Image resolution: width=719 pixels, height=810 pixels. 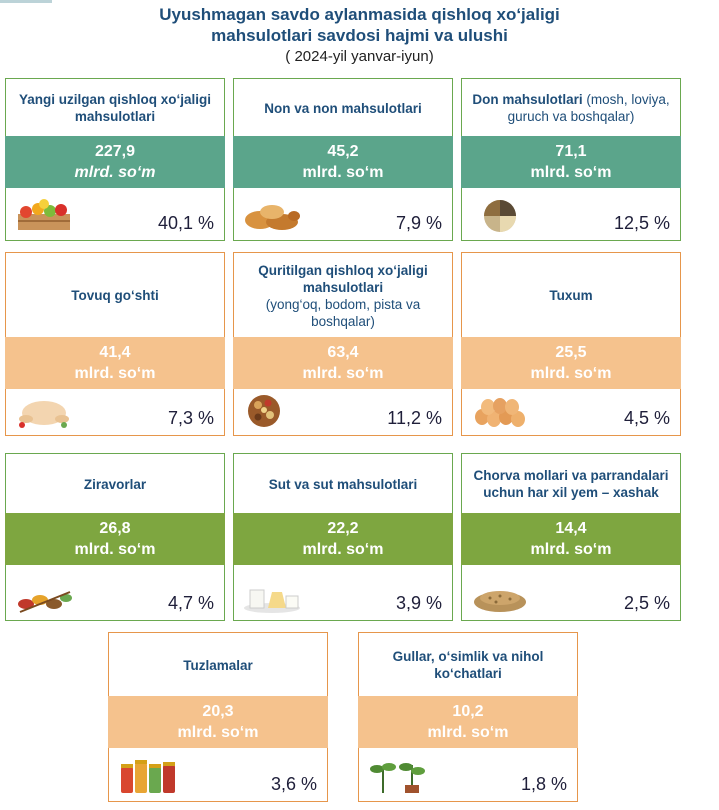 What do you see at coordinates (571, 295) in the screenshot?
I see `card-label: Tuxum` at bounding box center [571, 295].